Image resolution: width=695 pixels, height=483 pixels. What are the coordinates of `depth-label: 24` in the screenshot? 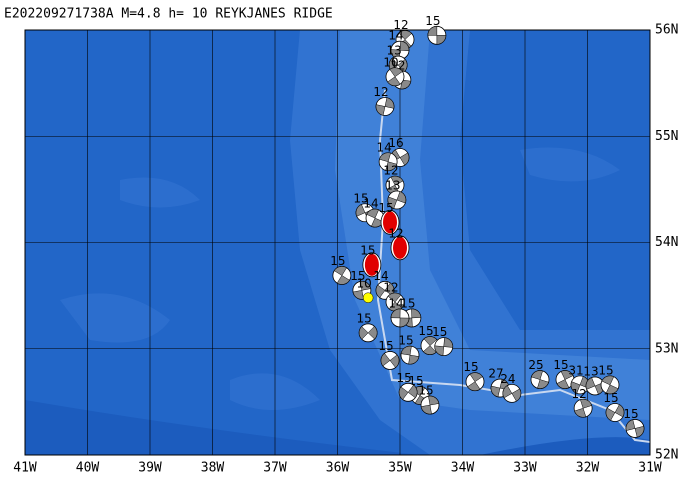 It's located at (507, 379).